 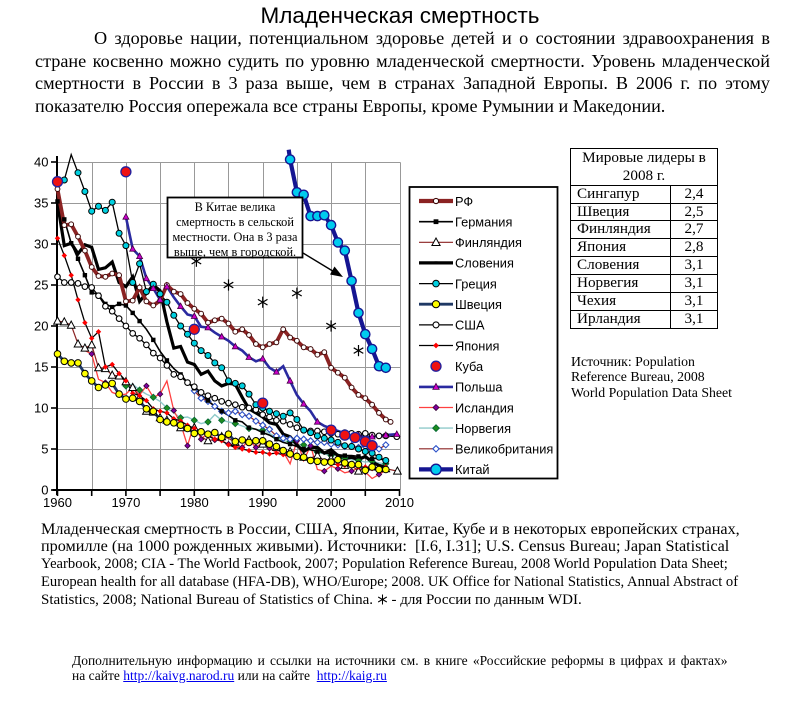 What do you see at coordinates (194, 502) in the screenshot?
I see `svg-text: 1980` at bounding box center [194, 502].